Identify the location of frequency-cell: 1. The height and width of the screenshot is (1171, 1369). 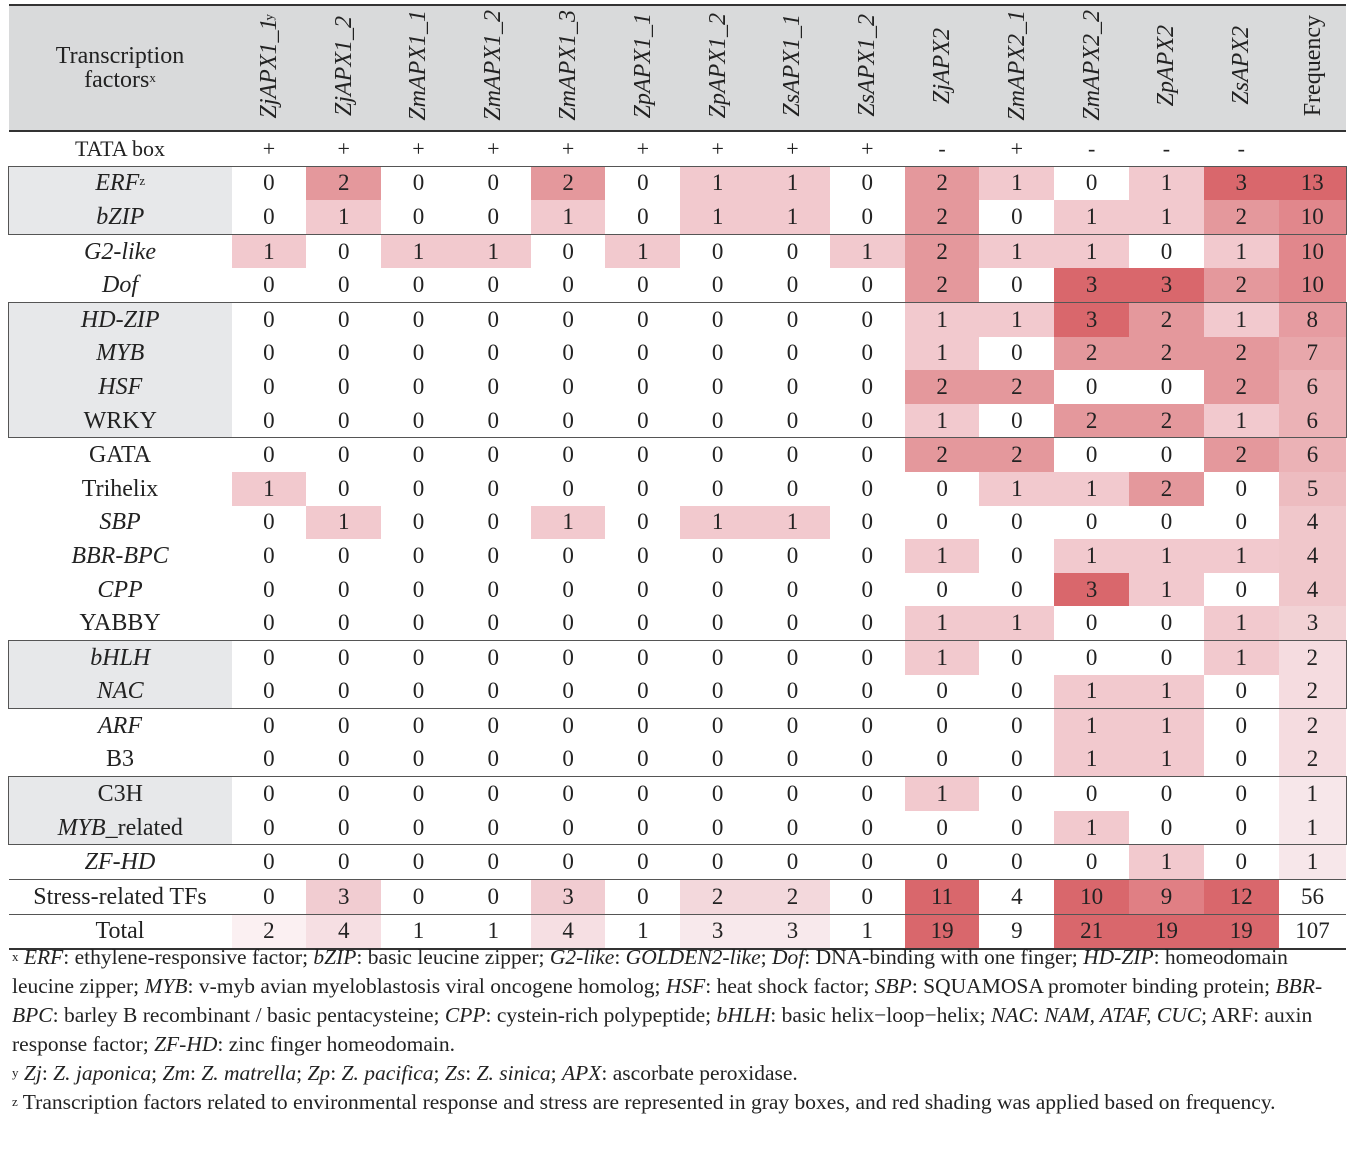
(1312, 862).